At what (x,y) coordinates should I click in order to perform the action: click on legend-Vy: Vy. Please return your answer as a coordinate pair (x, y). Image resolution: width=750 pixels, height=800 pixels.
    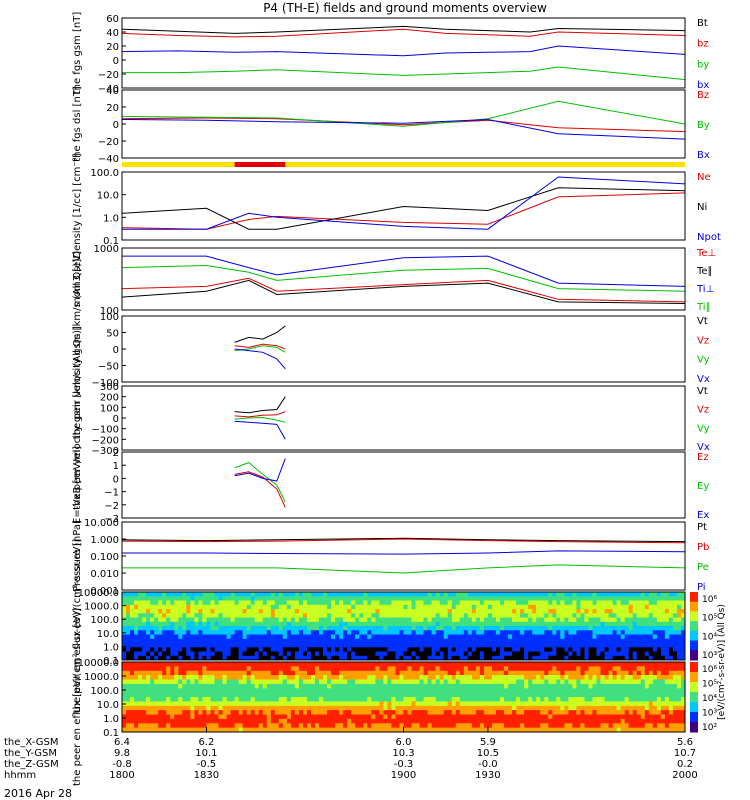
    Looking at the image, I should click on (703, 428).